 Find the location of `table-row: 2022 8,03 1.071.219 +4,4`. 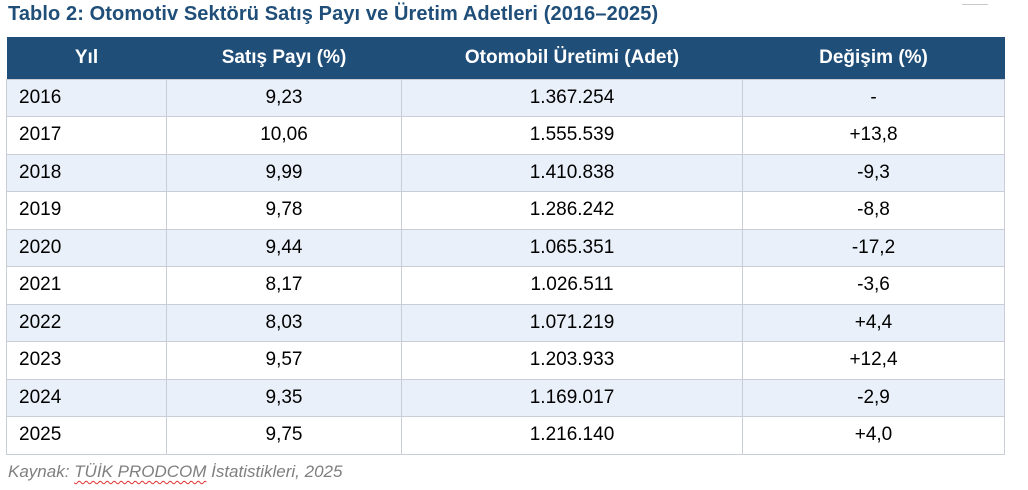

table-row: 2022 8,03 1.071.219 +4,4 is located at coordinates (505, 322).